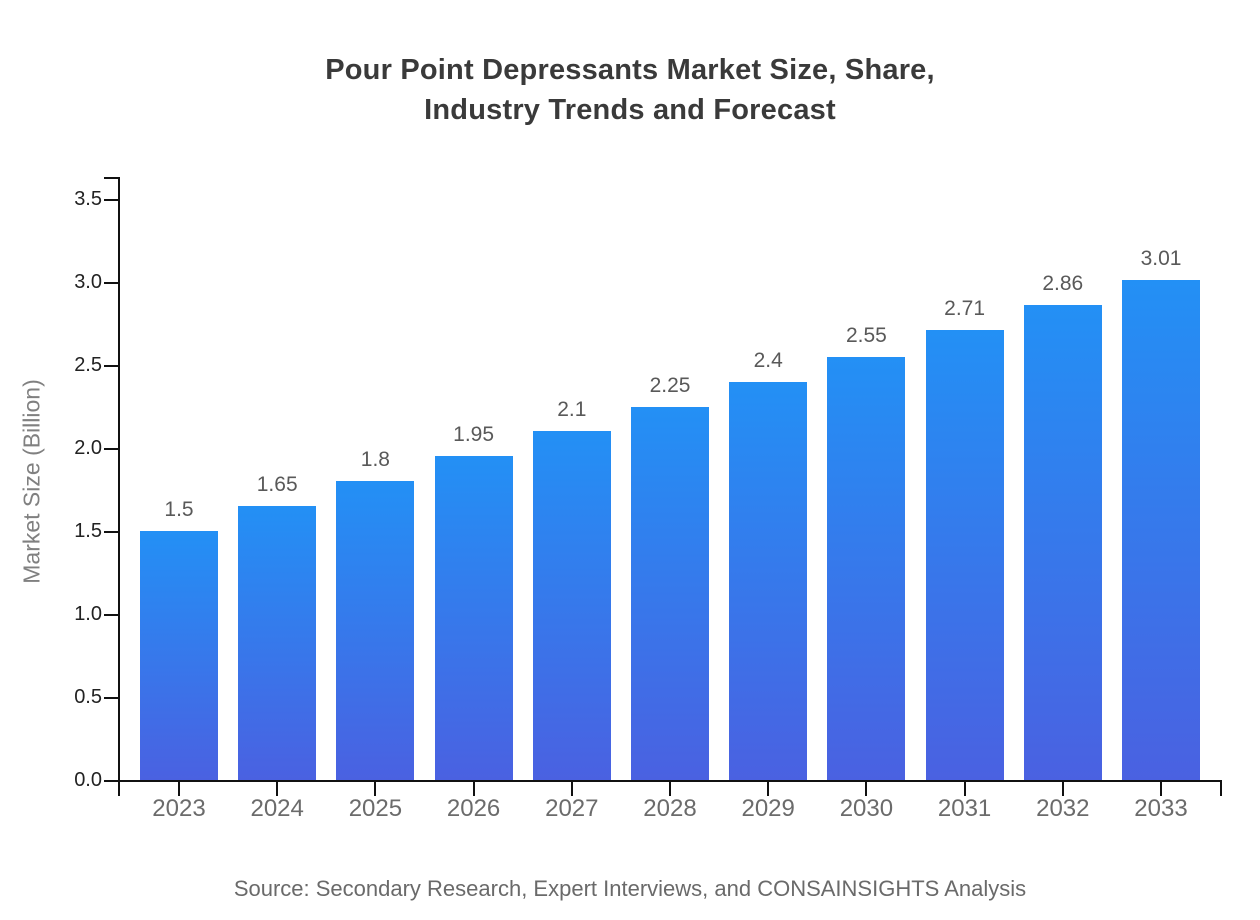 The image size is (1260, 920). Describe the element at coordinates (88, 199) in the screenshot. I see `y-tick-label: 3.5` at that location.